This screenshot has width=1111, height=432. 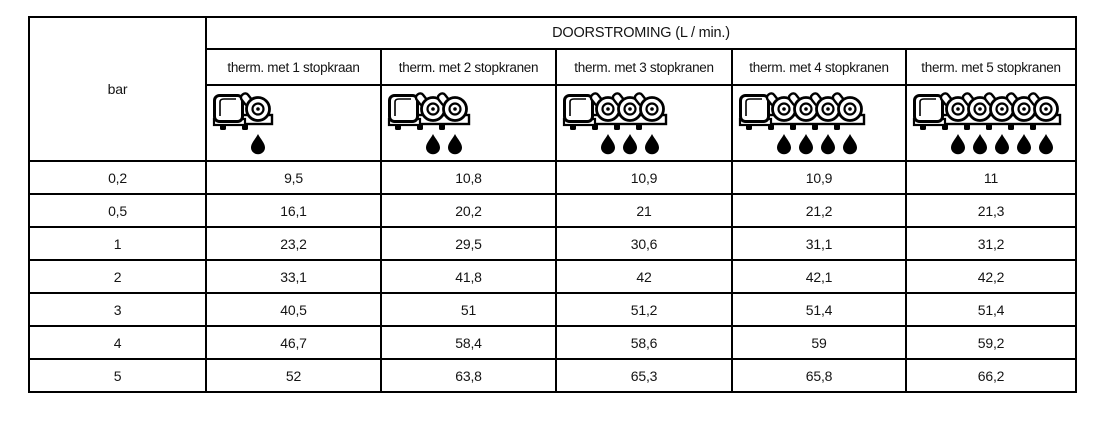 What do you see at coordinates (644, 67) in the screenshot?
I see `column-header-3: therm. met 3 stopkranen` at bounding box center [644, 67].